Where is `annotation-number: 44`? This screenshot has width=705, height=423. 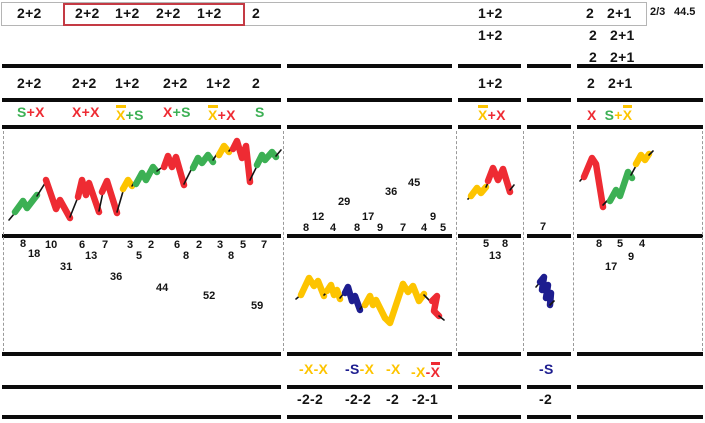
annotation-number: 44 is located at coordinates (162, 288).